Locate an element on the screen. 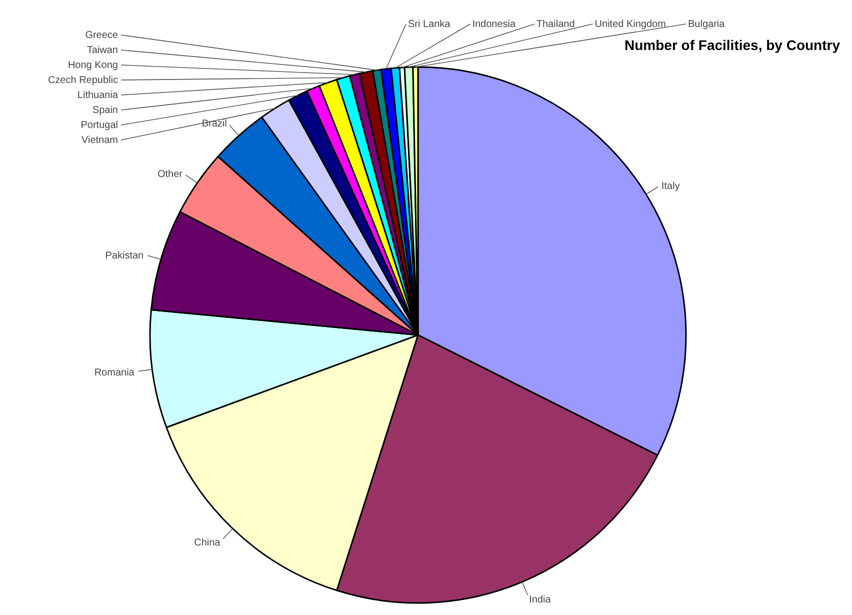 The width and height of the screenshot is (852, 615). slice-label: Bulgaria is located at coordinates (707, 24).